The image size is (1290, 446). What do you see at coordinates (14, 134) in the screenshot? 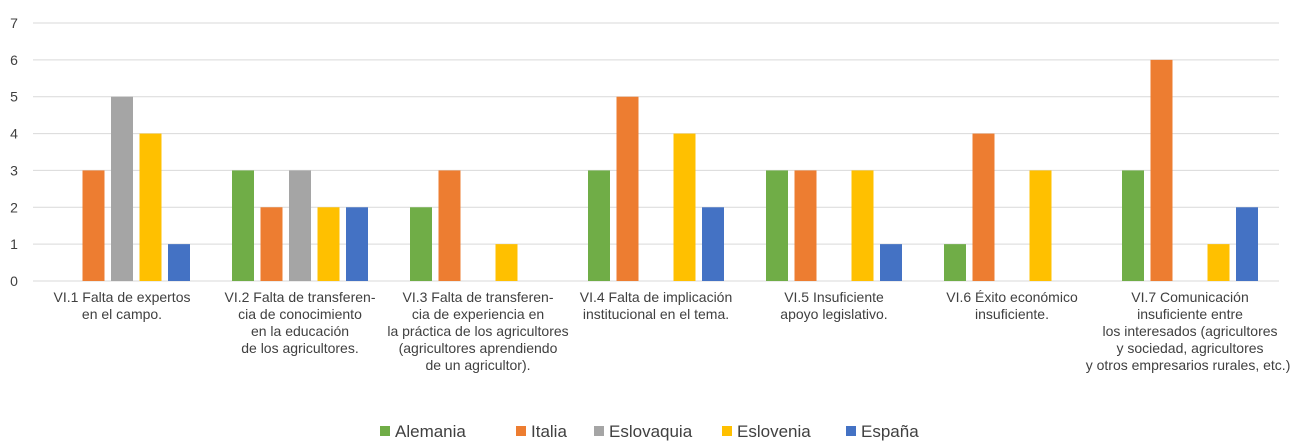
I see `y-tick-label: 4` at bounding box center [14, 134].